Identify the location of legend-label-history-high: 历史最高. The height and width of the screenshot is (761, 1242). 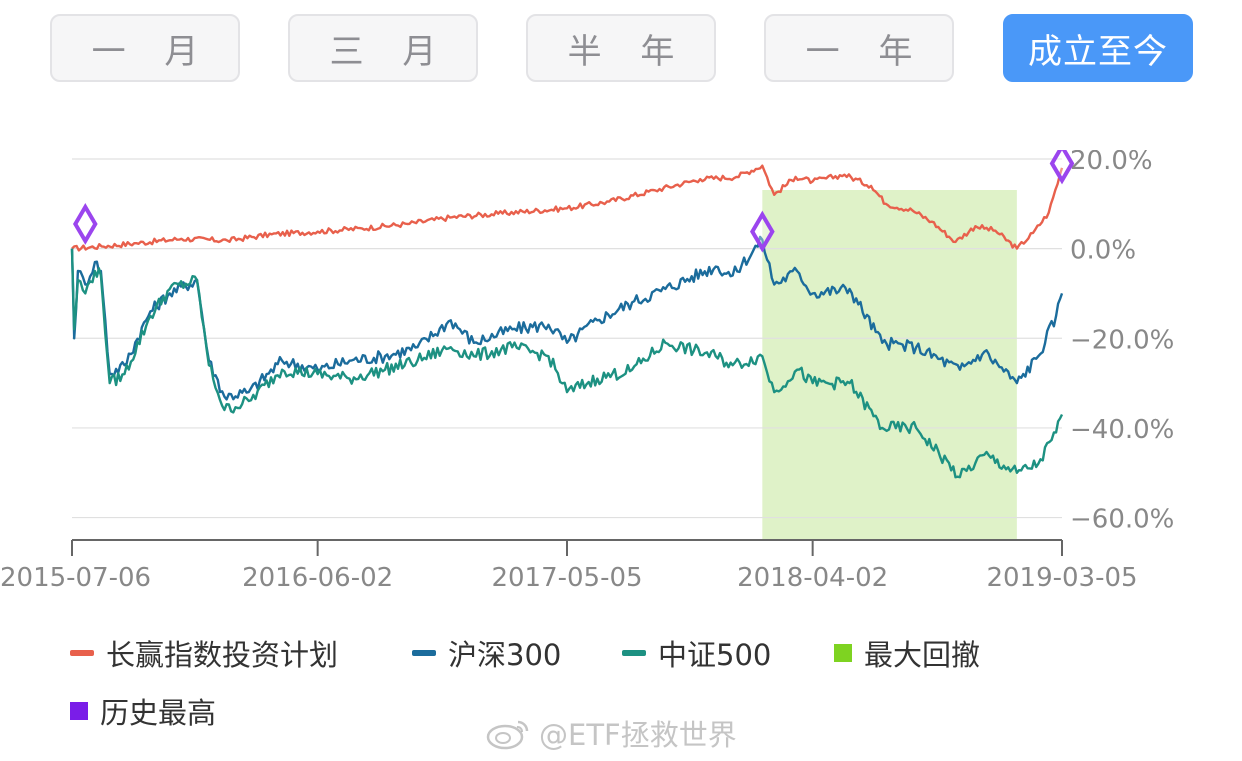
(158, 713).